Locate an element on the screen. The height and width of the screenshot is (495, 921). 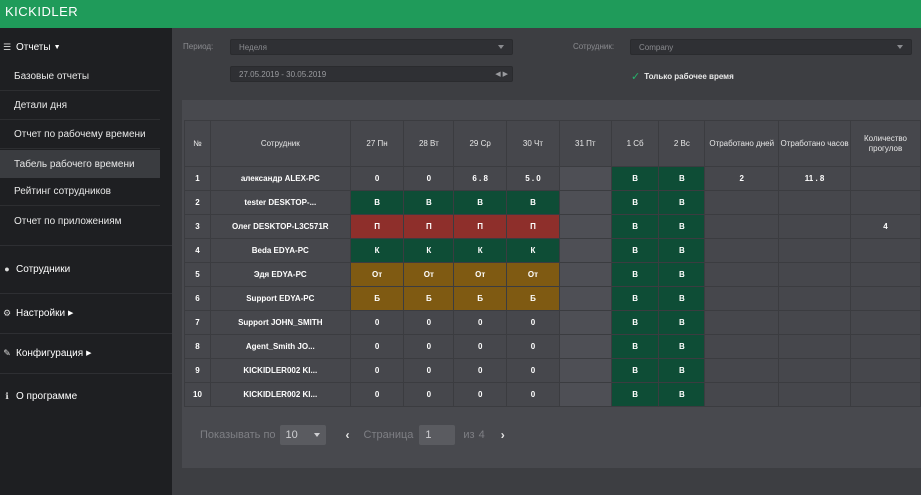
arrows-icon: ◀ ▶ is located at coordinates (501, 74).